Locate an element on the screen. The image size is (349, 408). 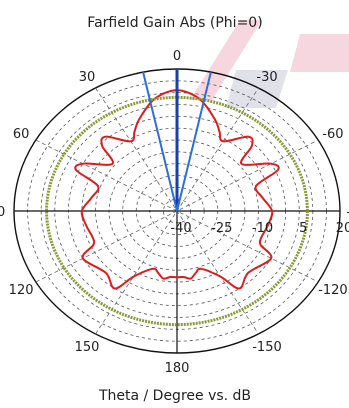
angle-tick-label: 150 is located at coordinates (87, 347).